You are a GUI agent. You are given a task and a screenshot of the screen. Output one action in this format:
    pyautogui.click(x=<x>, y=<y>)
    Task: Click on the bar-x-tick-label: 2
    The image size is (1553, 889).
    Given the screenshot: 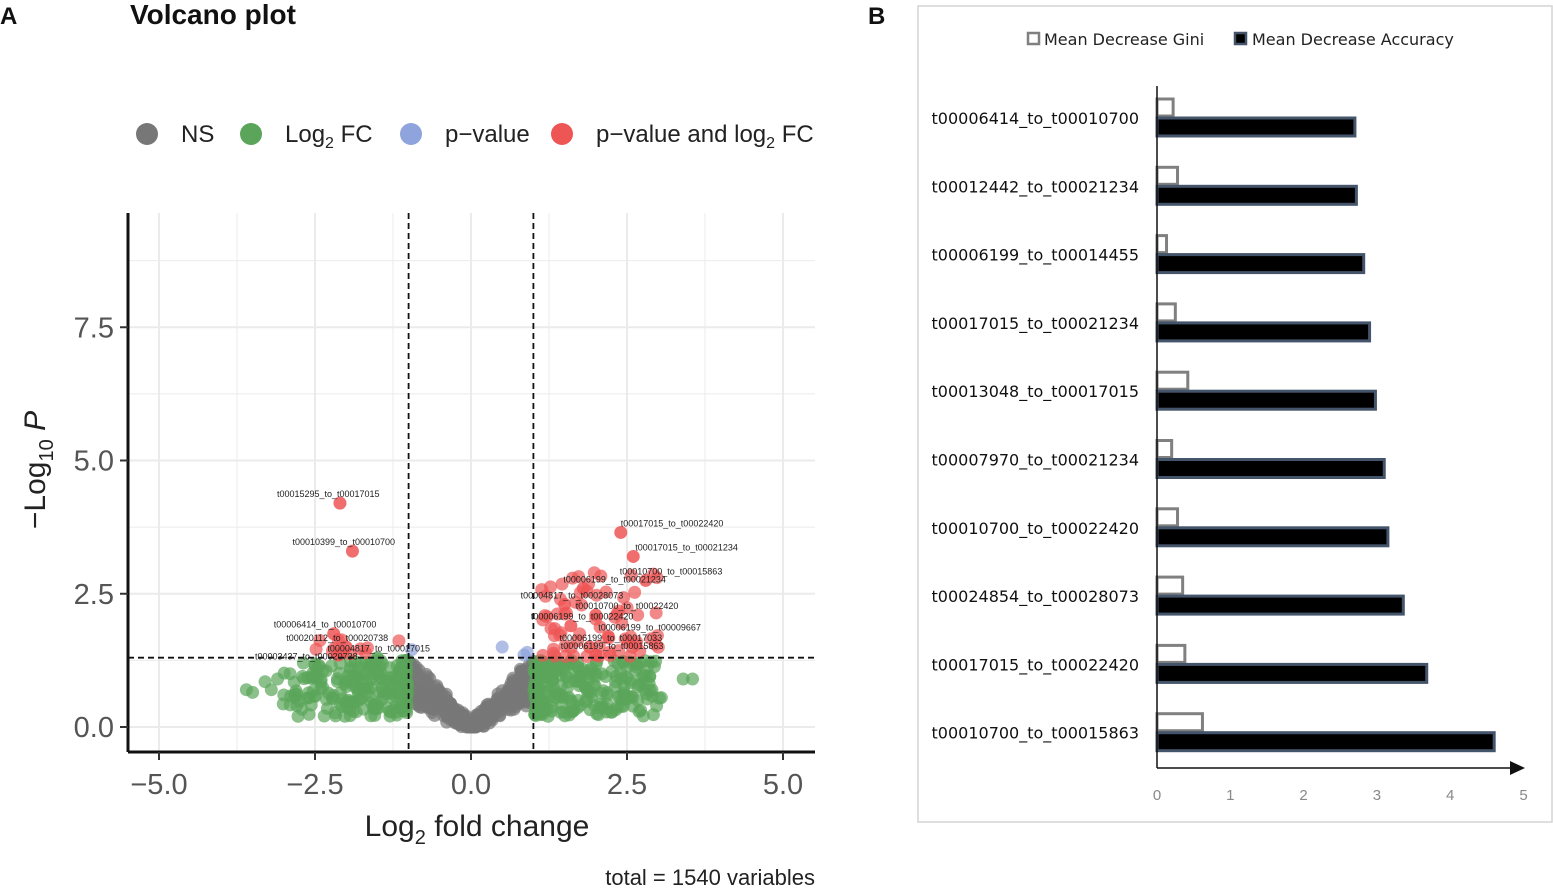 What is the action you would take?
    pyautogui.click(x=1303, y=795)
    